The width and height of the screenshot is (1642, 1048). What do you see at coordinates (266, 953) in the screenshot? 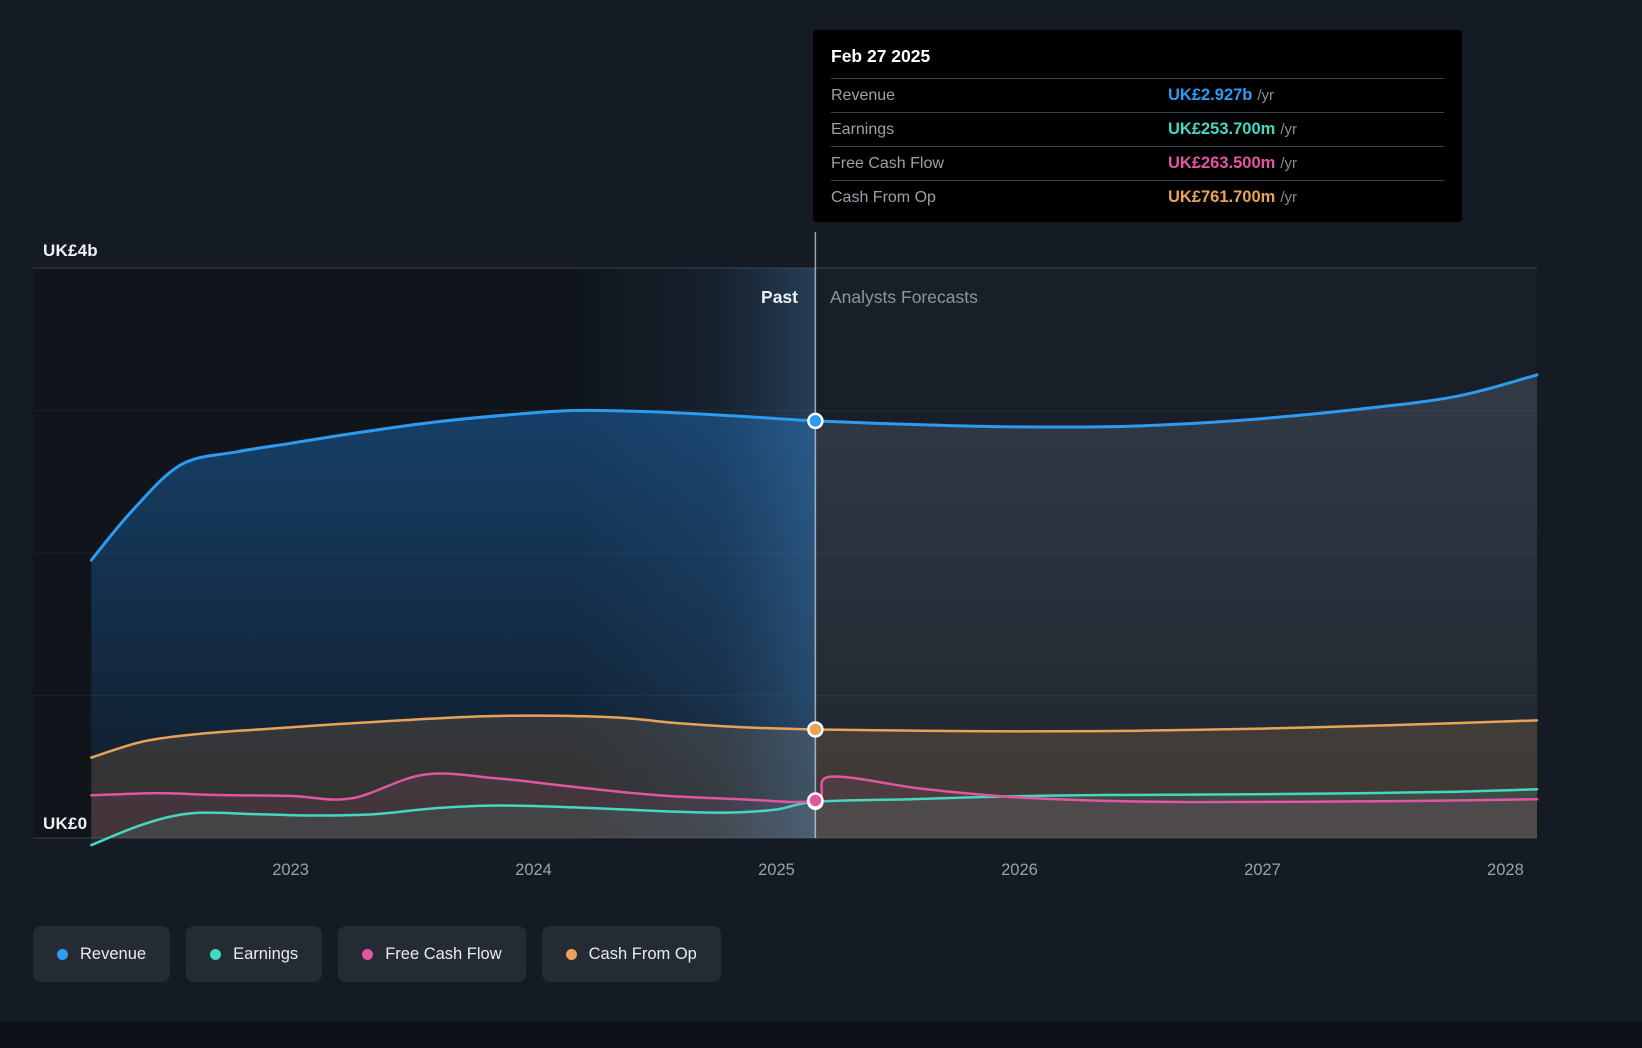
I see `legend-label: Earnings` at bounding box center [266, 953].